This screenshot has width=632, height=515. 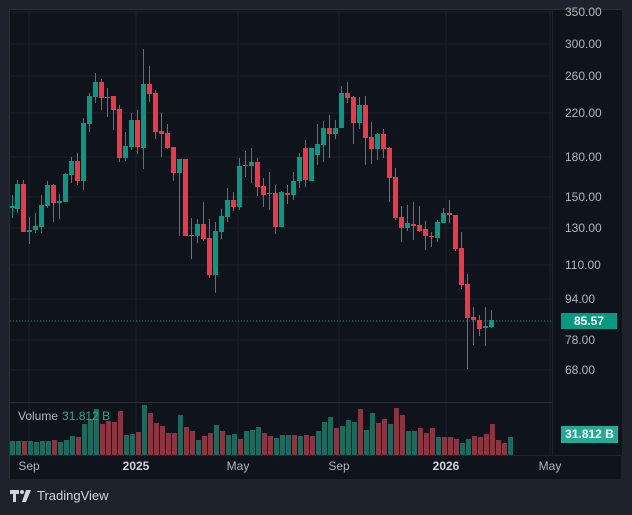 What do you see at coordinates (583, 12) in the screenshot?
I see `price-tick-label: 350.00` at bounding box center [583, 12].